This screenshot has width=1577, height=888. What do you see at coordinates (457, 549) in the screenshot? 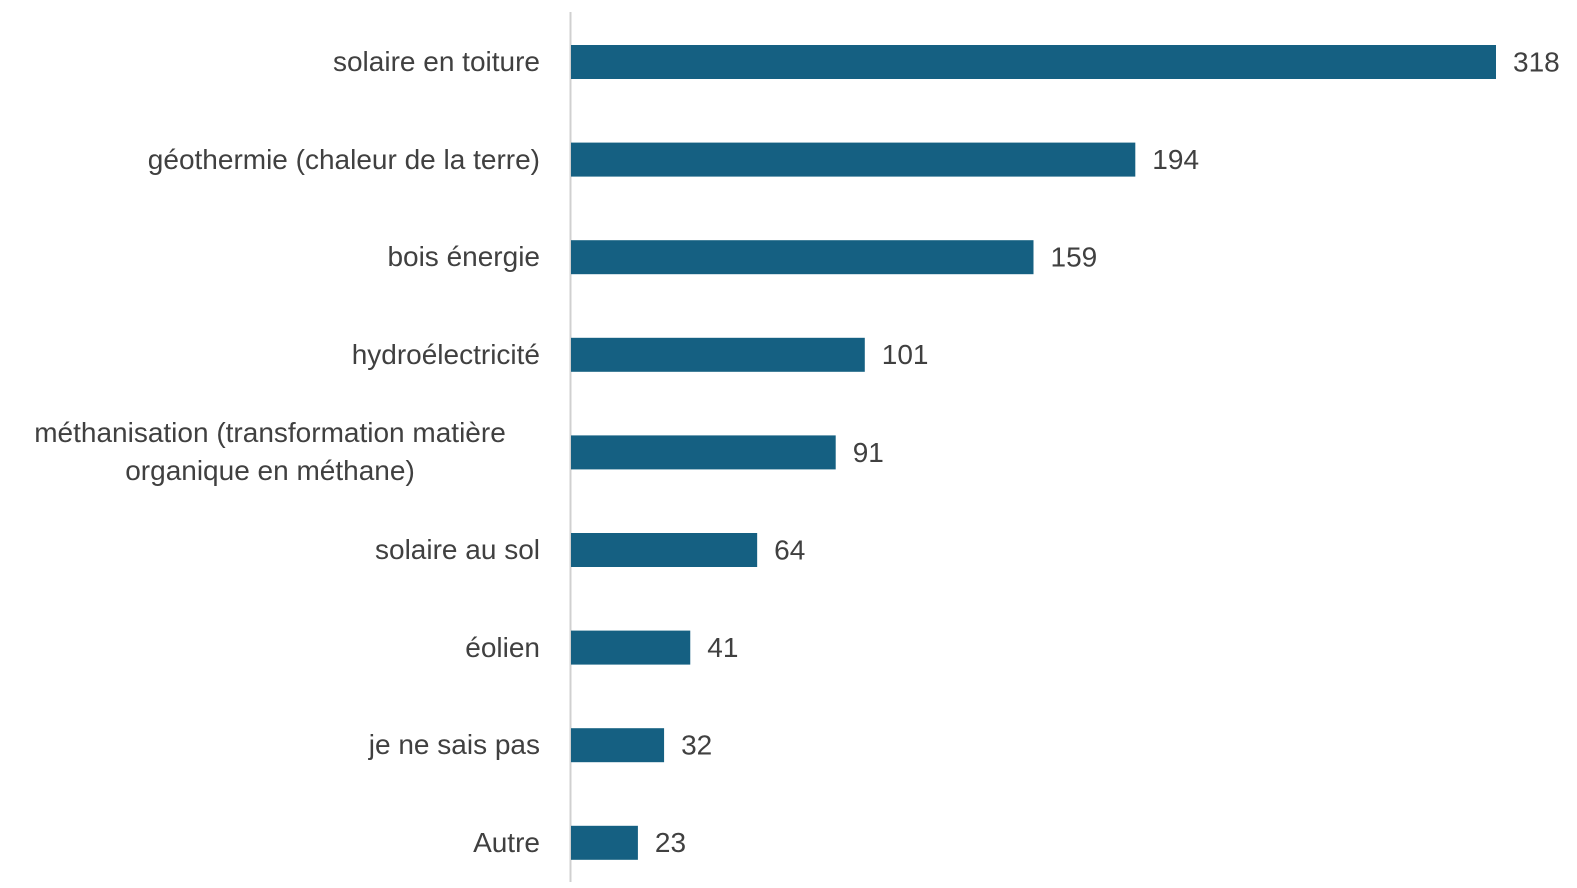
I see `category-label: solaire au sol` at bounding box center [457, 549].